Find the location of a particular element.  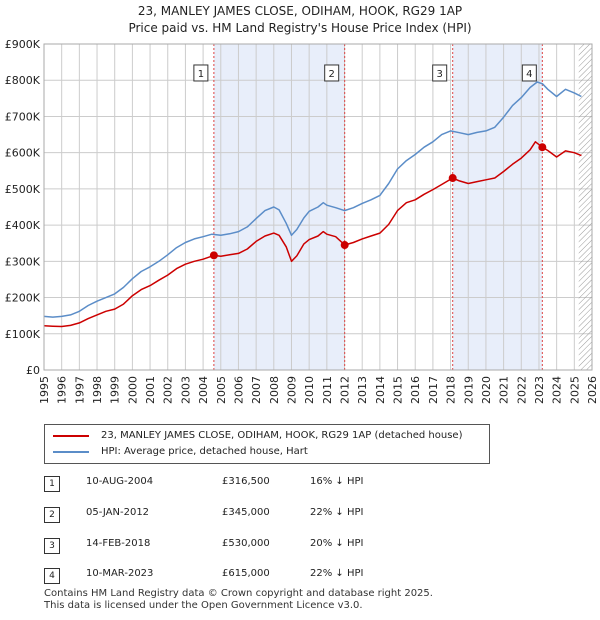

transaction-number: 4 is located at coordinates (52, 576).